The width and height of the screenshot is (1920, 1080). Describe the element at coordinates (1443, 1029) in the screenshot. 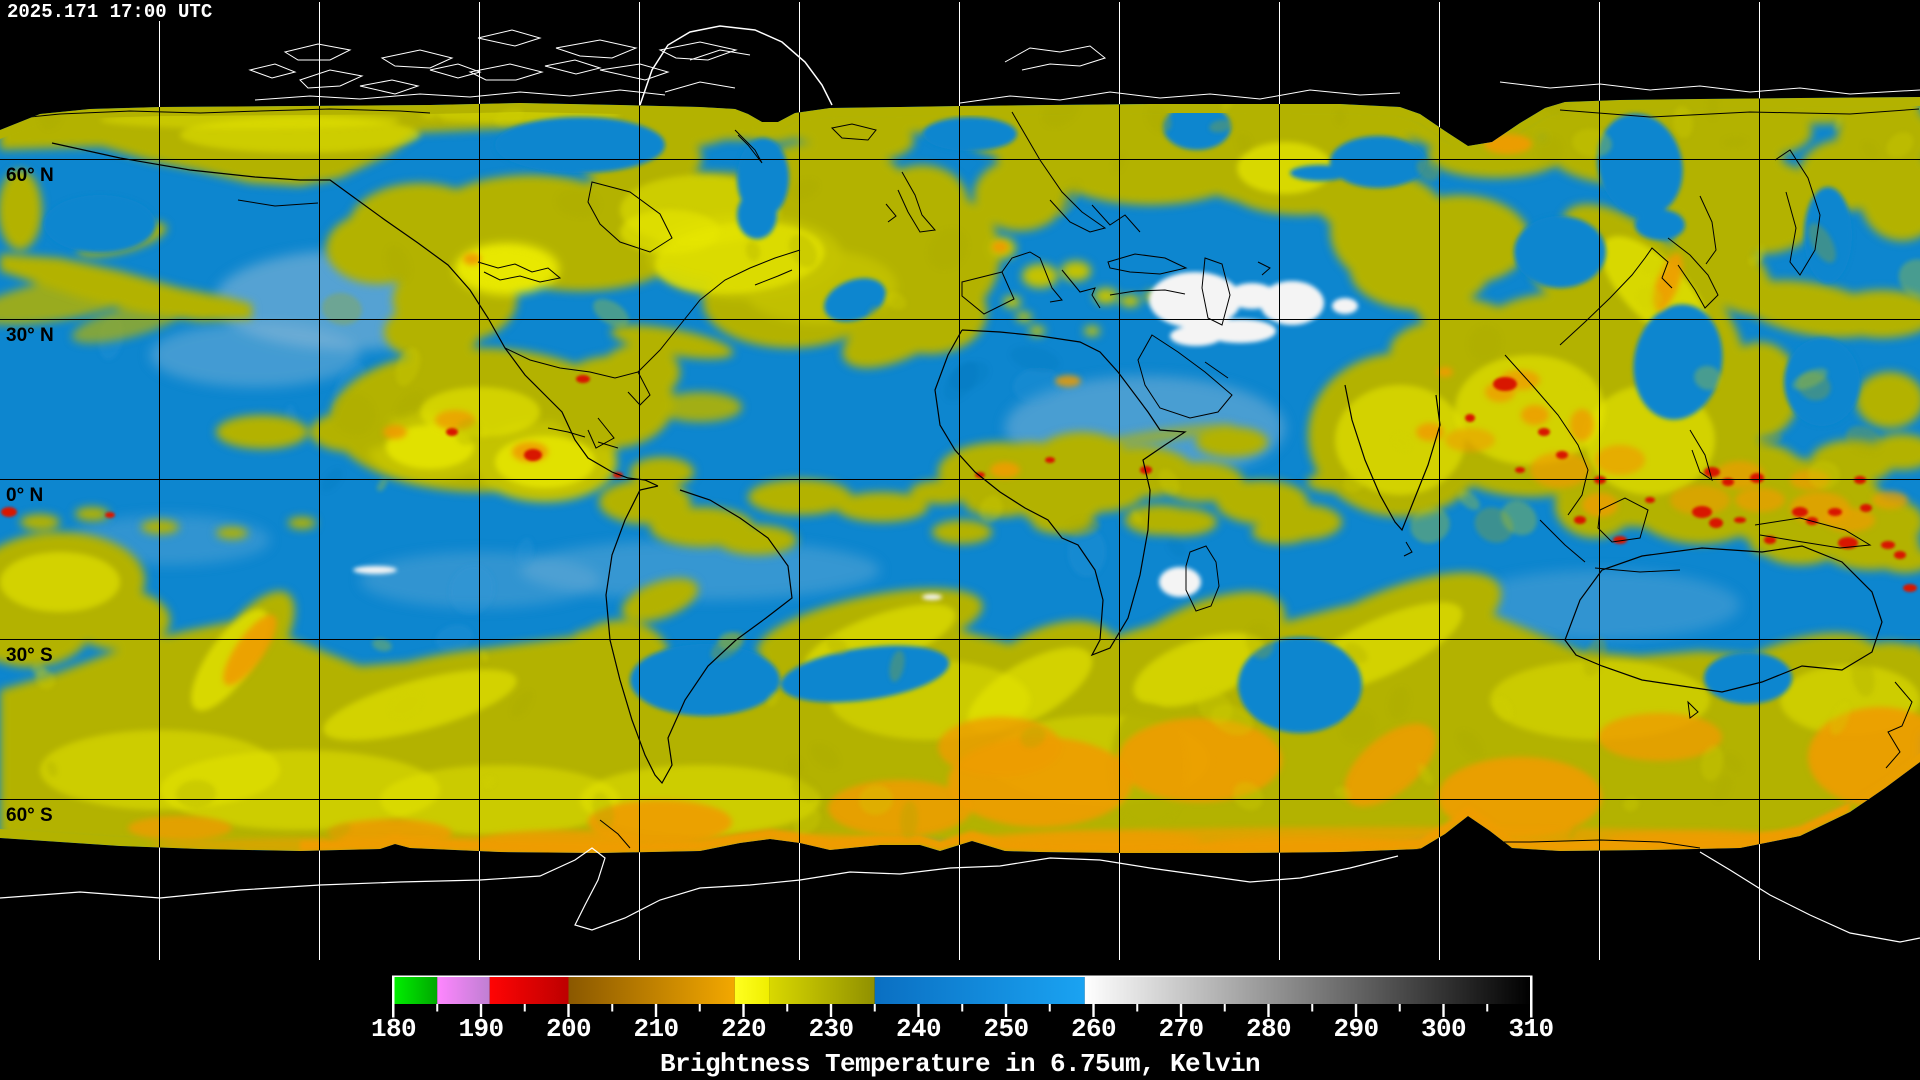

I see `svg-text: 300` at that location.